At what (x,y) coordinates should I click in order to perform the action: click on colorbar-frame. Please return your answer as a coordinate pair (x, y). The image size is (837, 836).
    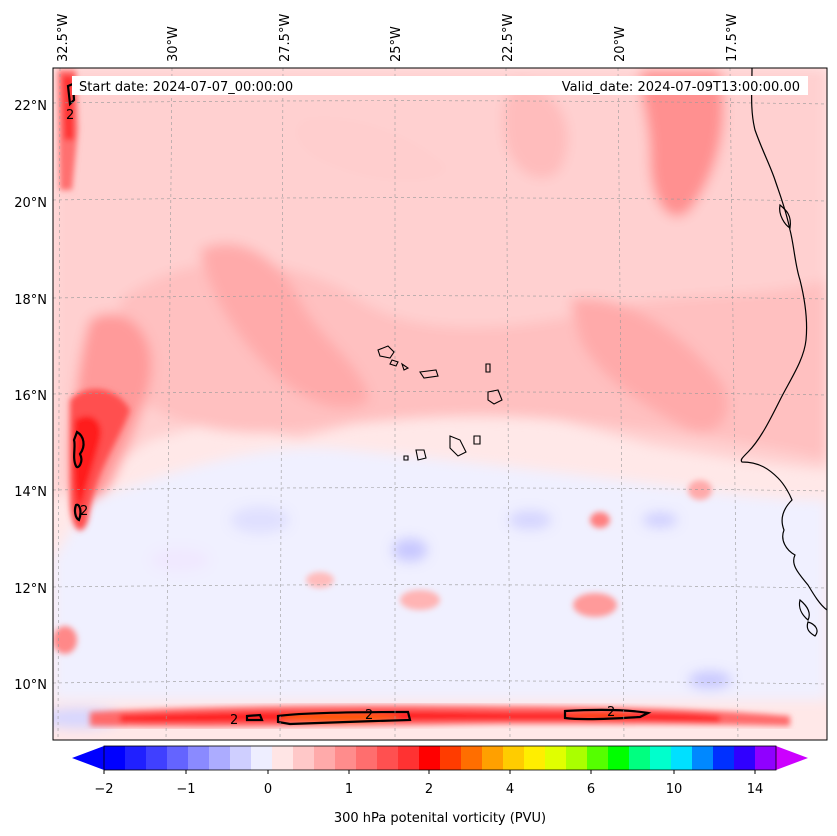
    Looking at the image, I should click on (440, 758).